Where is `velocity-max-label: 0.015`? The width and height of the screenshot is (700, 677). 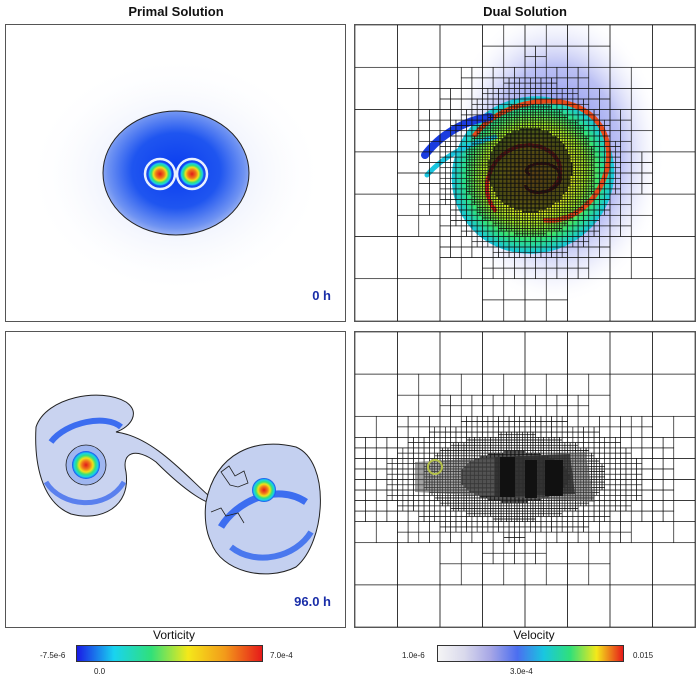
velocity-max-label: 0.015 is located at coordinates (643, 655).